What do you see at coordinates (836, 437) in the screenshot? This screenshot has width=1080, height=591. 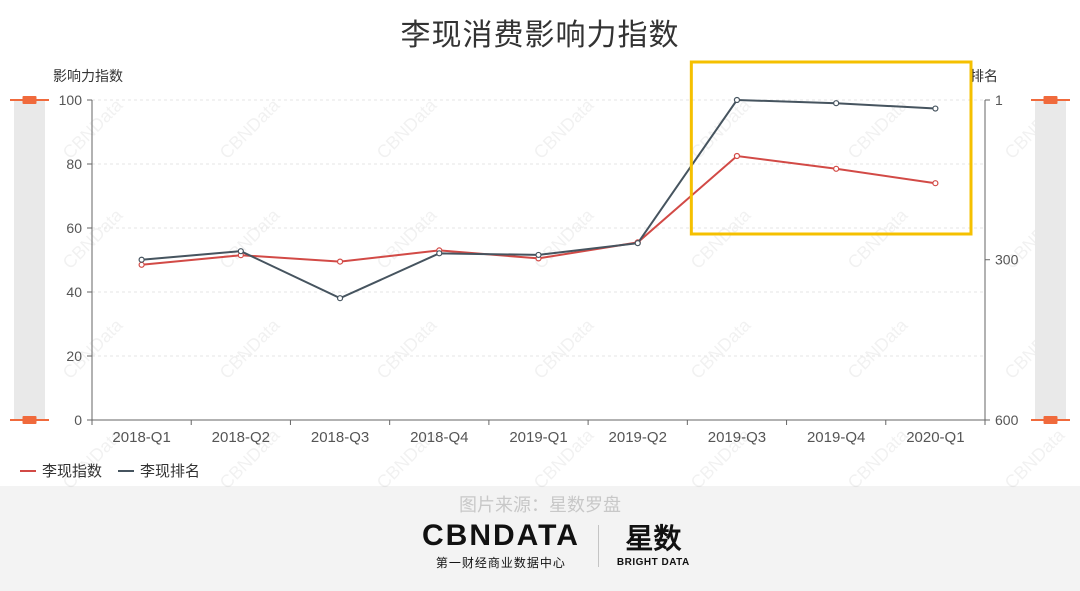 I see `x-tick-label: 2019-Q4` at bounding box center [836, 437].